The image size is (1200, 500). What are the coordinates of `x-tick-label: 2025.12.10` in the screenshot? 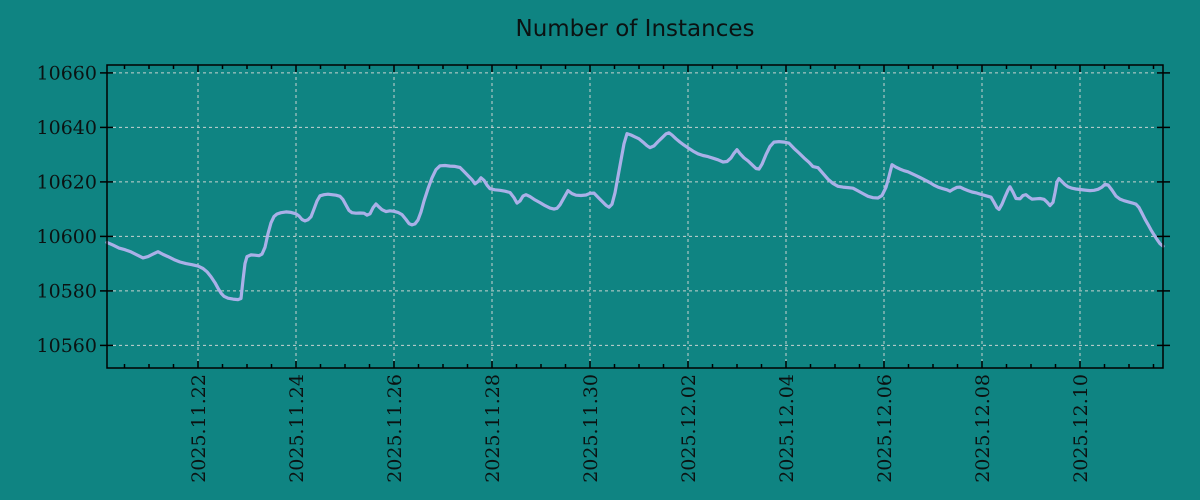 It's located at (1081, 428).